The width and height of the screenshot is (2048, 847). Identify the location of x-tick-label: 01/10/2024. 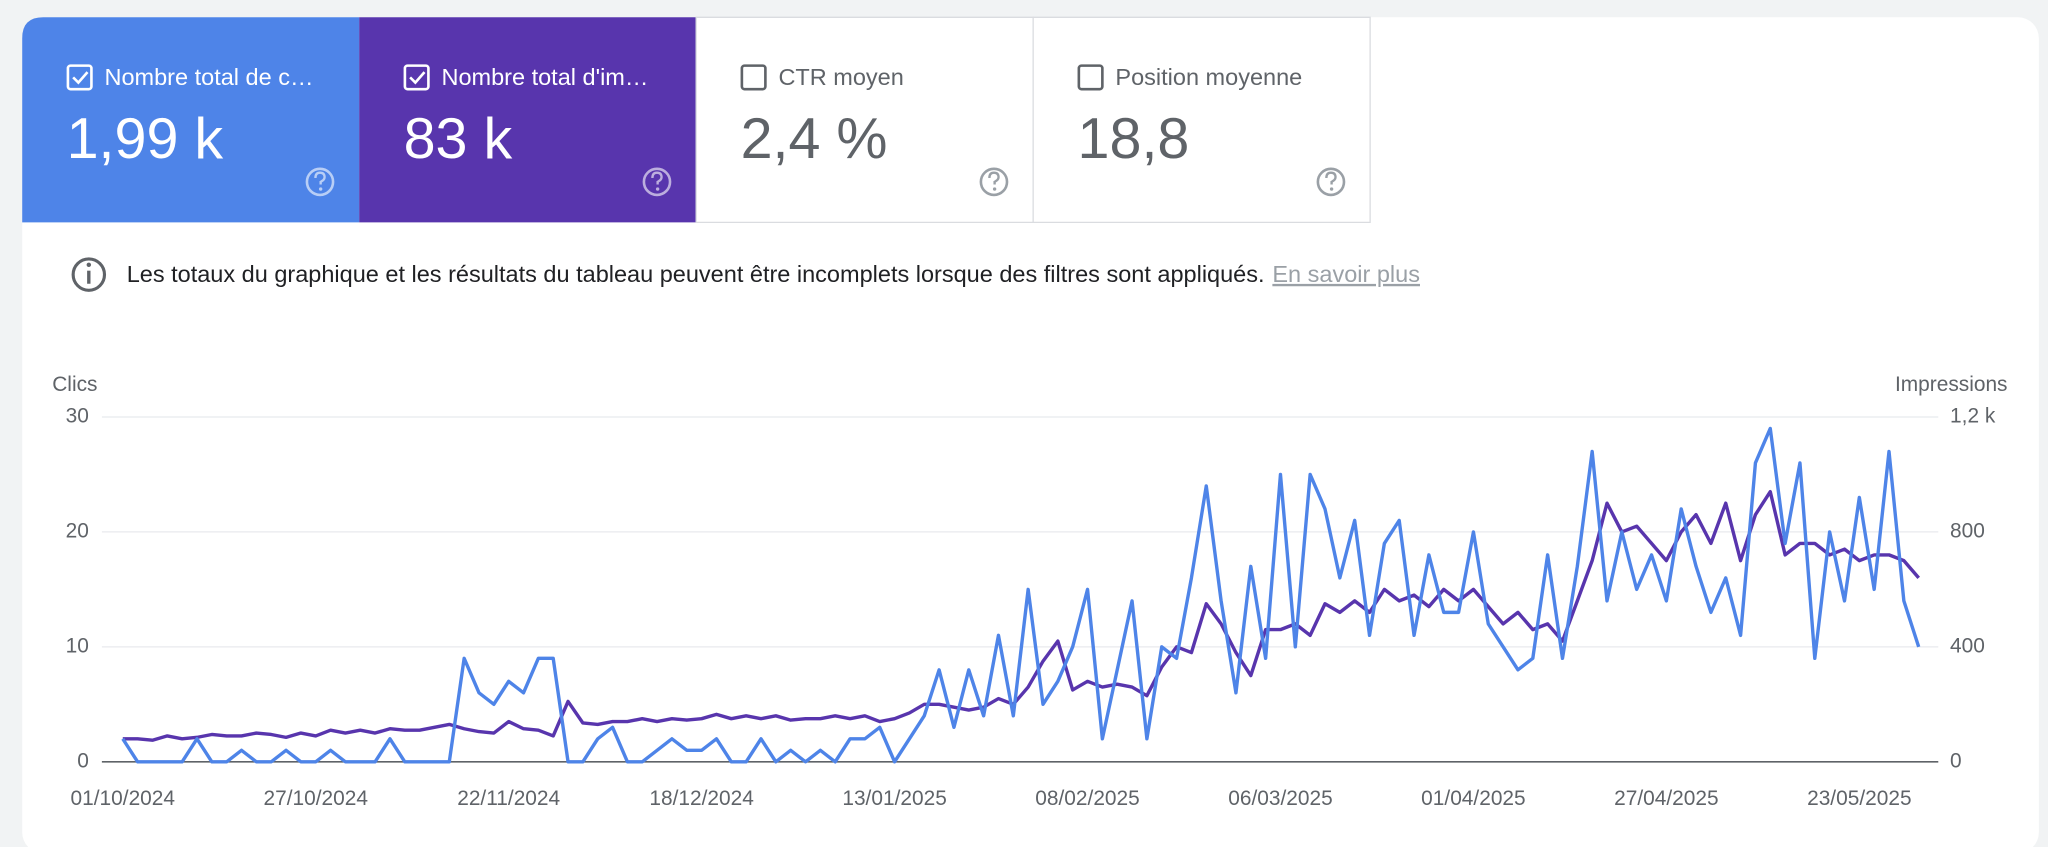
(123, 798).